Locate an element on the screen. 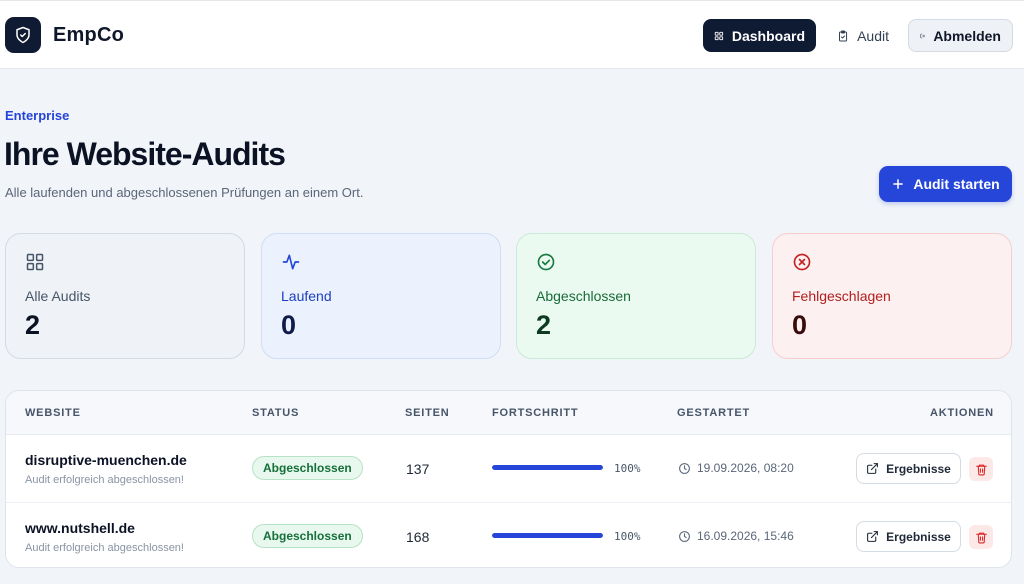 The height and width of the screenshot is (584, 1024). logo is located at coordinates (23, 35).